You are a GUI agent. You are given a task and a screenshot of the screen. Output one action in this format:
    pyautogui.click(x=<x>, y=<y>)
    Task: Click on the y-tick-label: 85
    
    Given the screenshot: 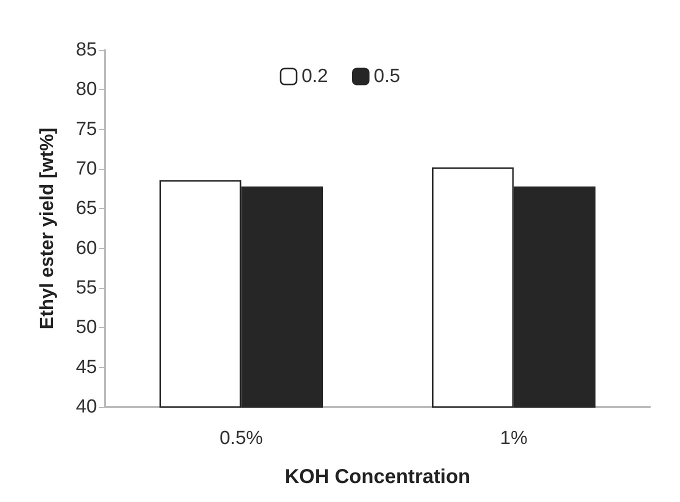 What is the action you would take?
    pyautogui.click(x=86, y=50)
    